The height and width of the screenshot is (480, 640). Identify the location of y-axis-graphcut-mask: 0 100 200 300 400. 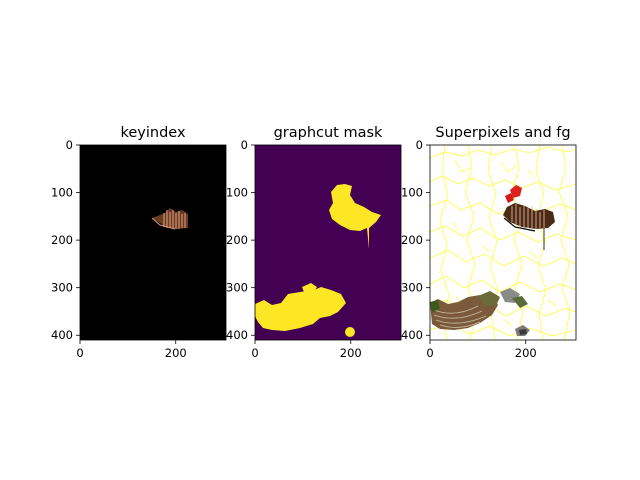
(240, 240).